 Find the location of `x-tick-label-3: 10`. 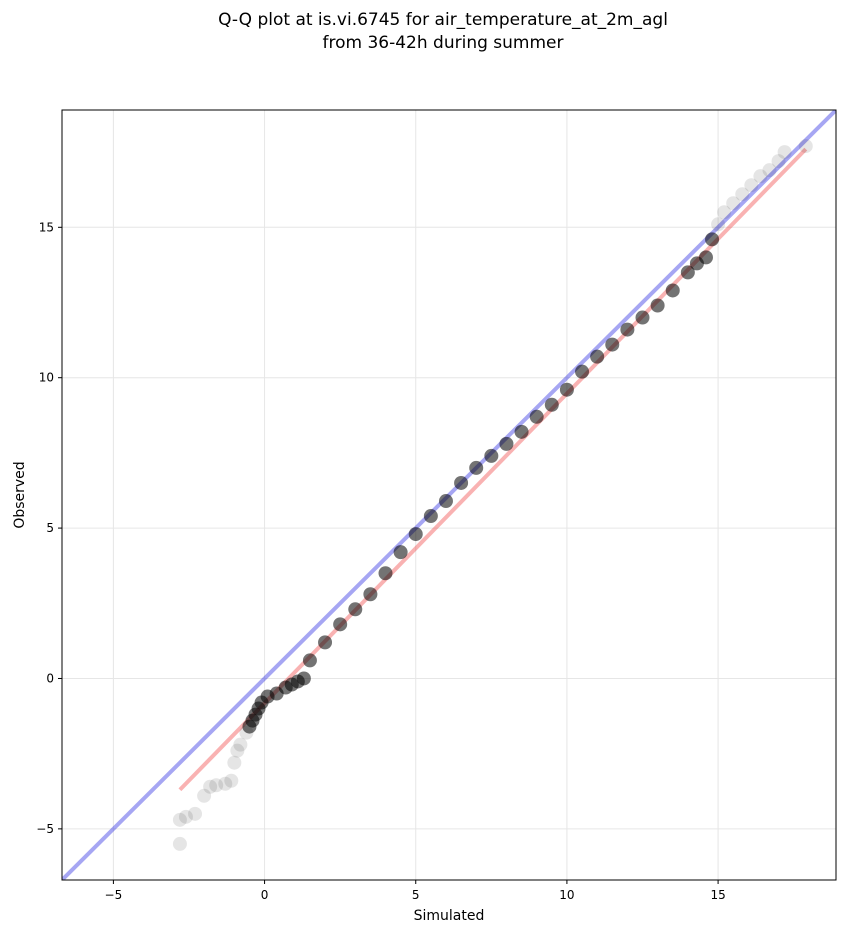

x-tick-label-3: 10 is located at coordinates (566, 895).